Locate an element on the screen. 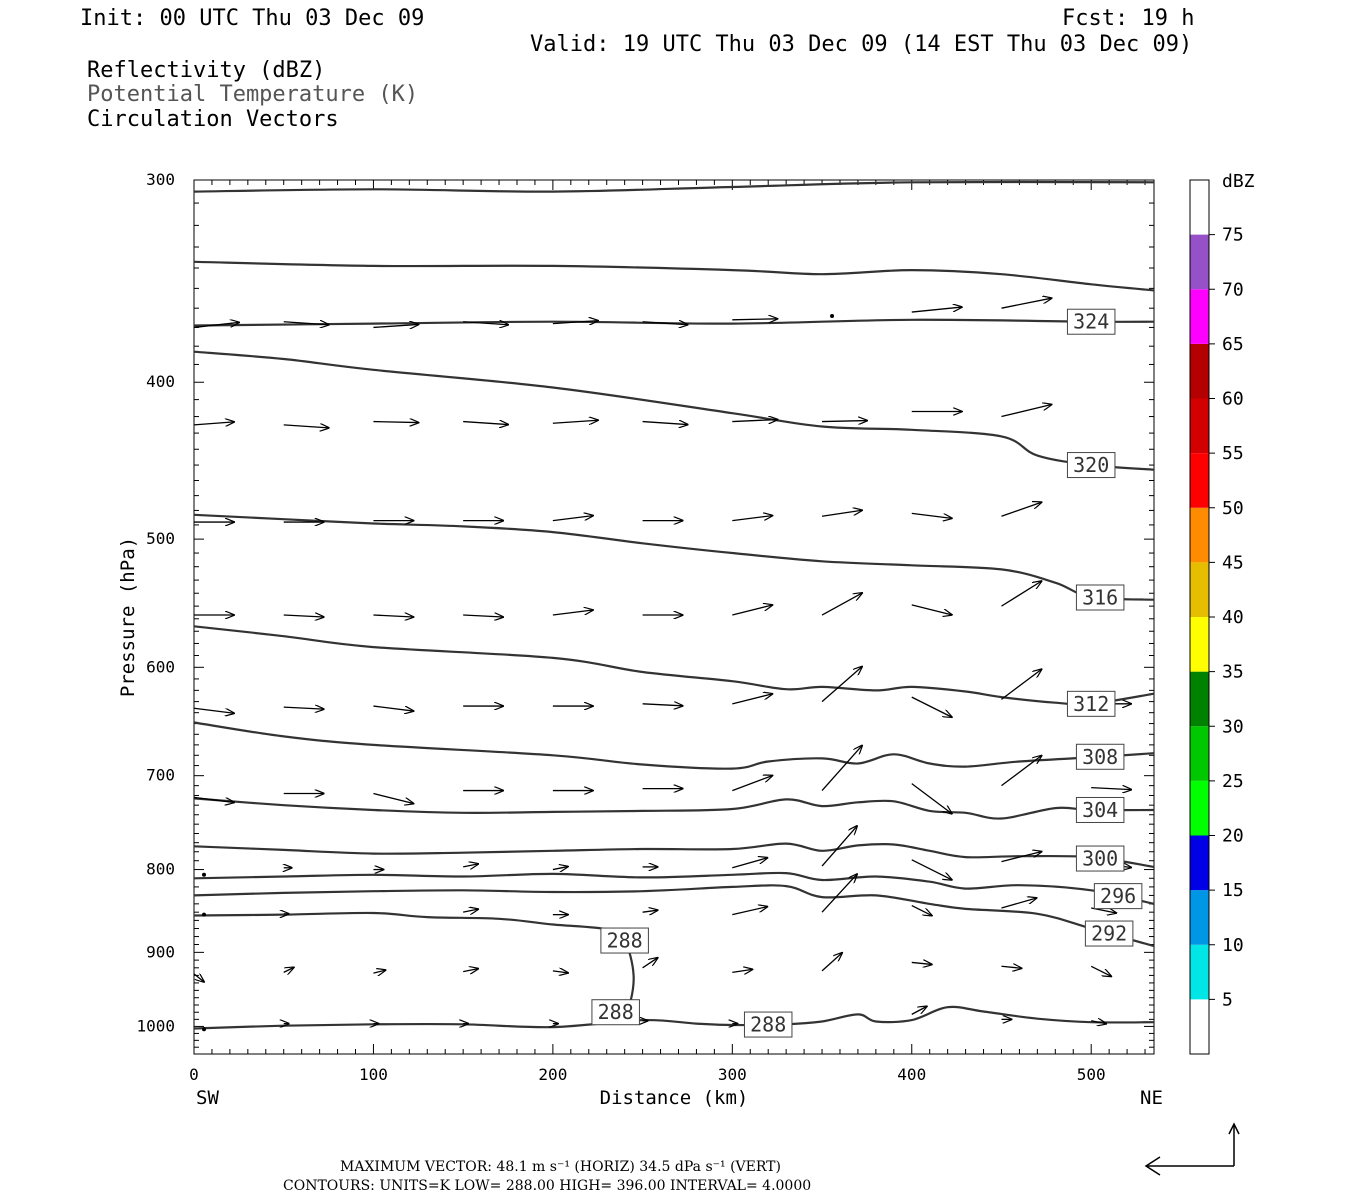 This screenshot has width=1350, height=1200. x-tick-label: 200 is located at coordinates (552, 1074).